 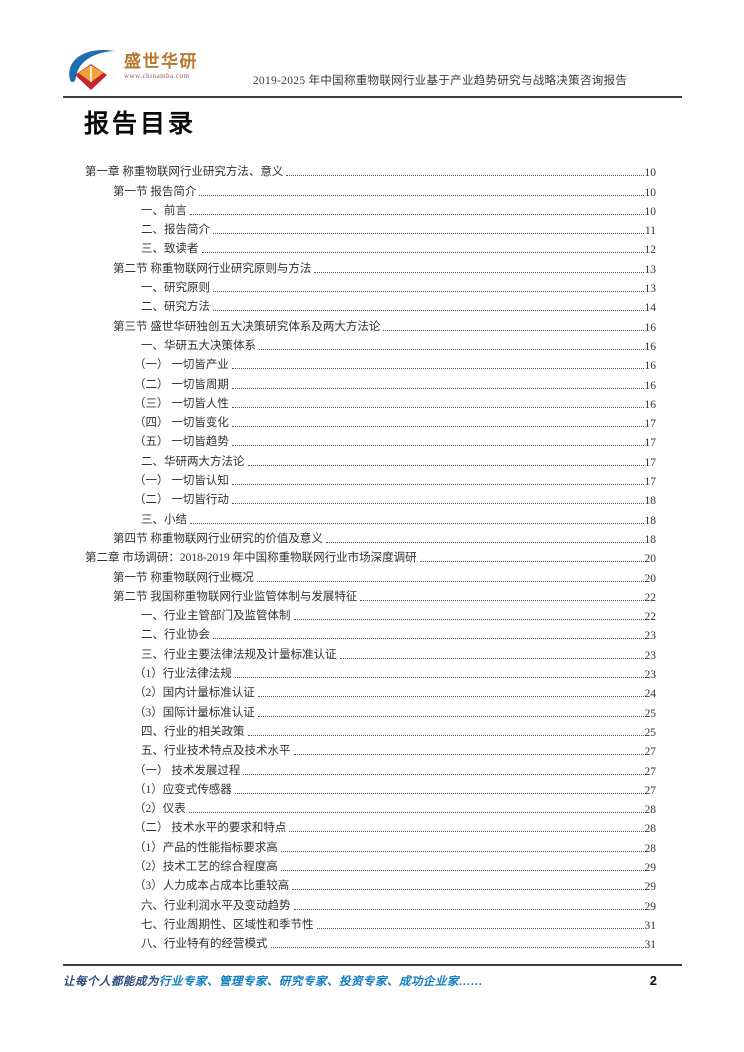 What do you see at coordinates (650, 752) in the screenshot?
I see `toc-entry-page: 27` at bounding box center [650, 752].